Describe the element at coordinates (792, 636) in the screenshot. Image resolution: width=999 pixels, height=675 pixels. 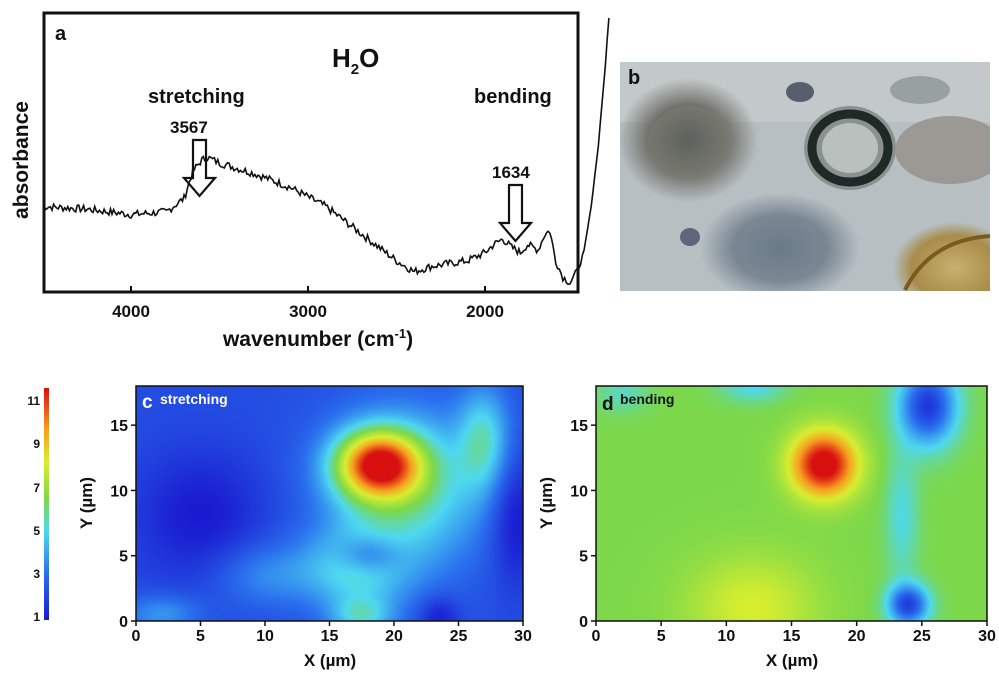
I see `map-d-x-tick-label-15: 15` at that location.